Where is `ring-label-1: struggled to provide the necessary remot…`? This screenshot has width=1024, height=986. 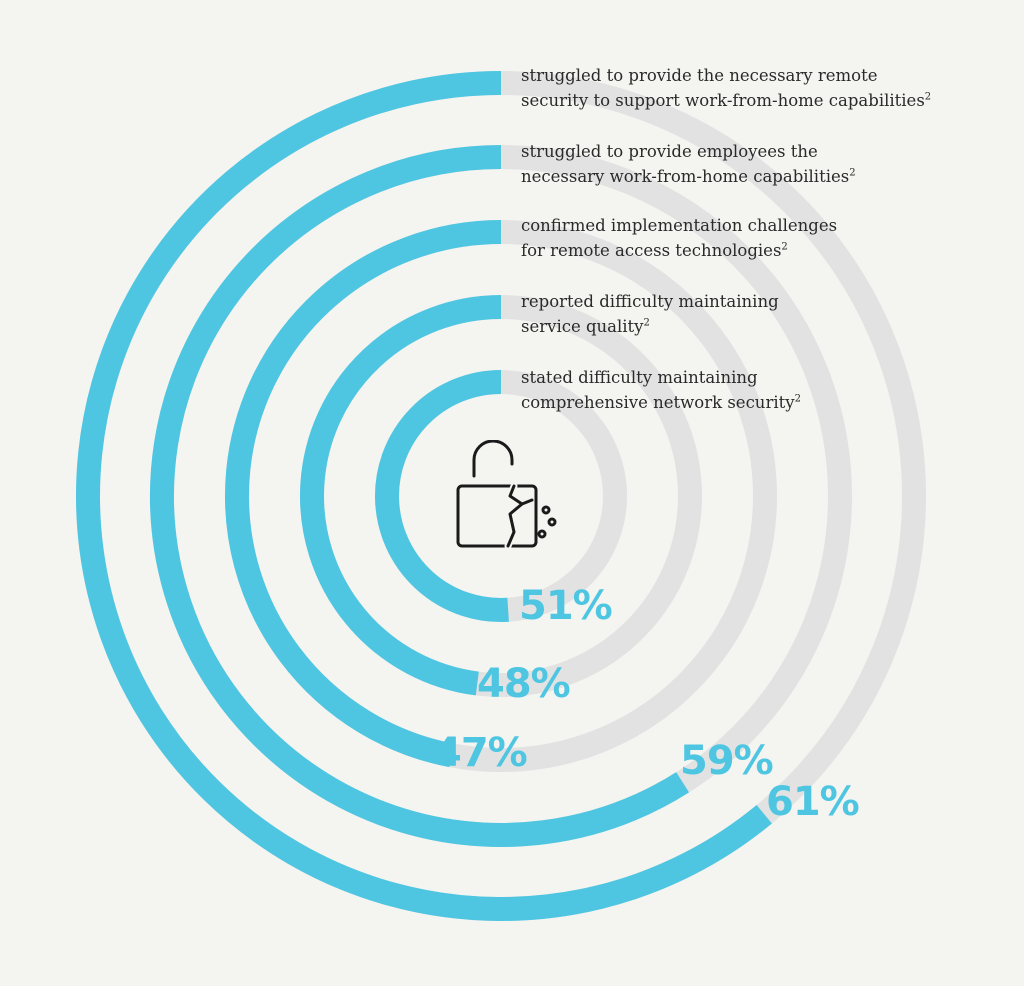
ring-label-1: struggled to provide the necessary remot… is located at coordinates (726, 88).